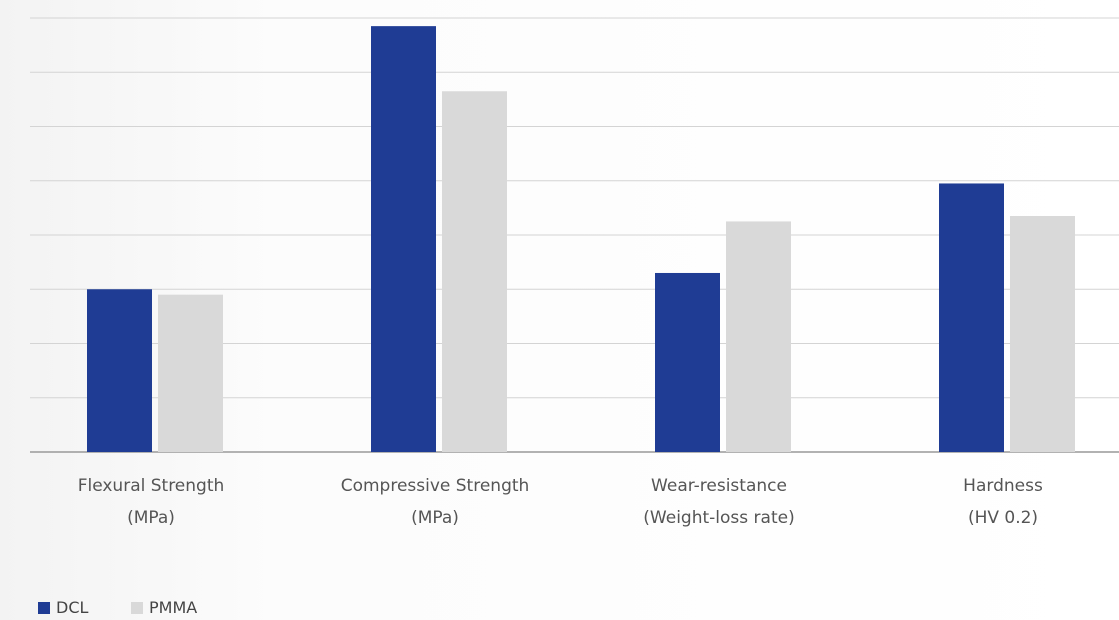 The height and width of the screenshot is (620, 1119). What do you see at coordinates (1003, 502) in the screenshot?
I see `x-tick-label: Hardness (HV 0.2)` at bounding box center [1003, 502].